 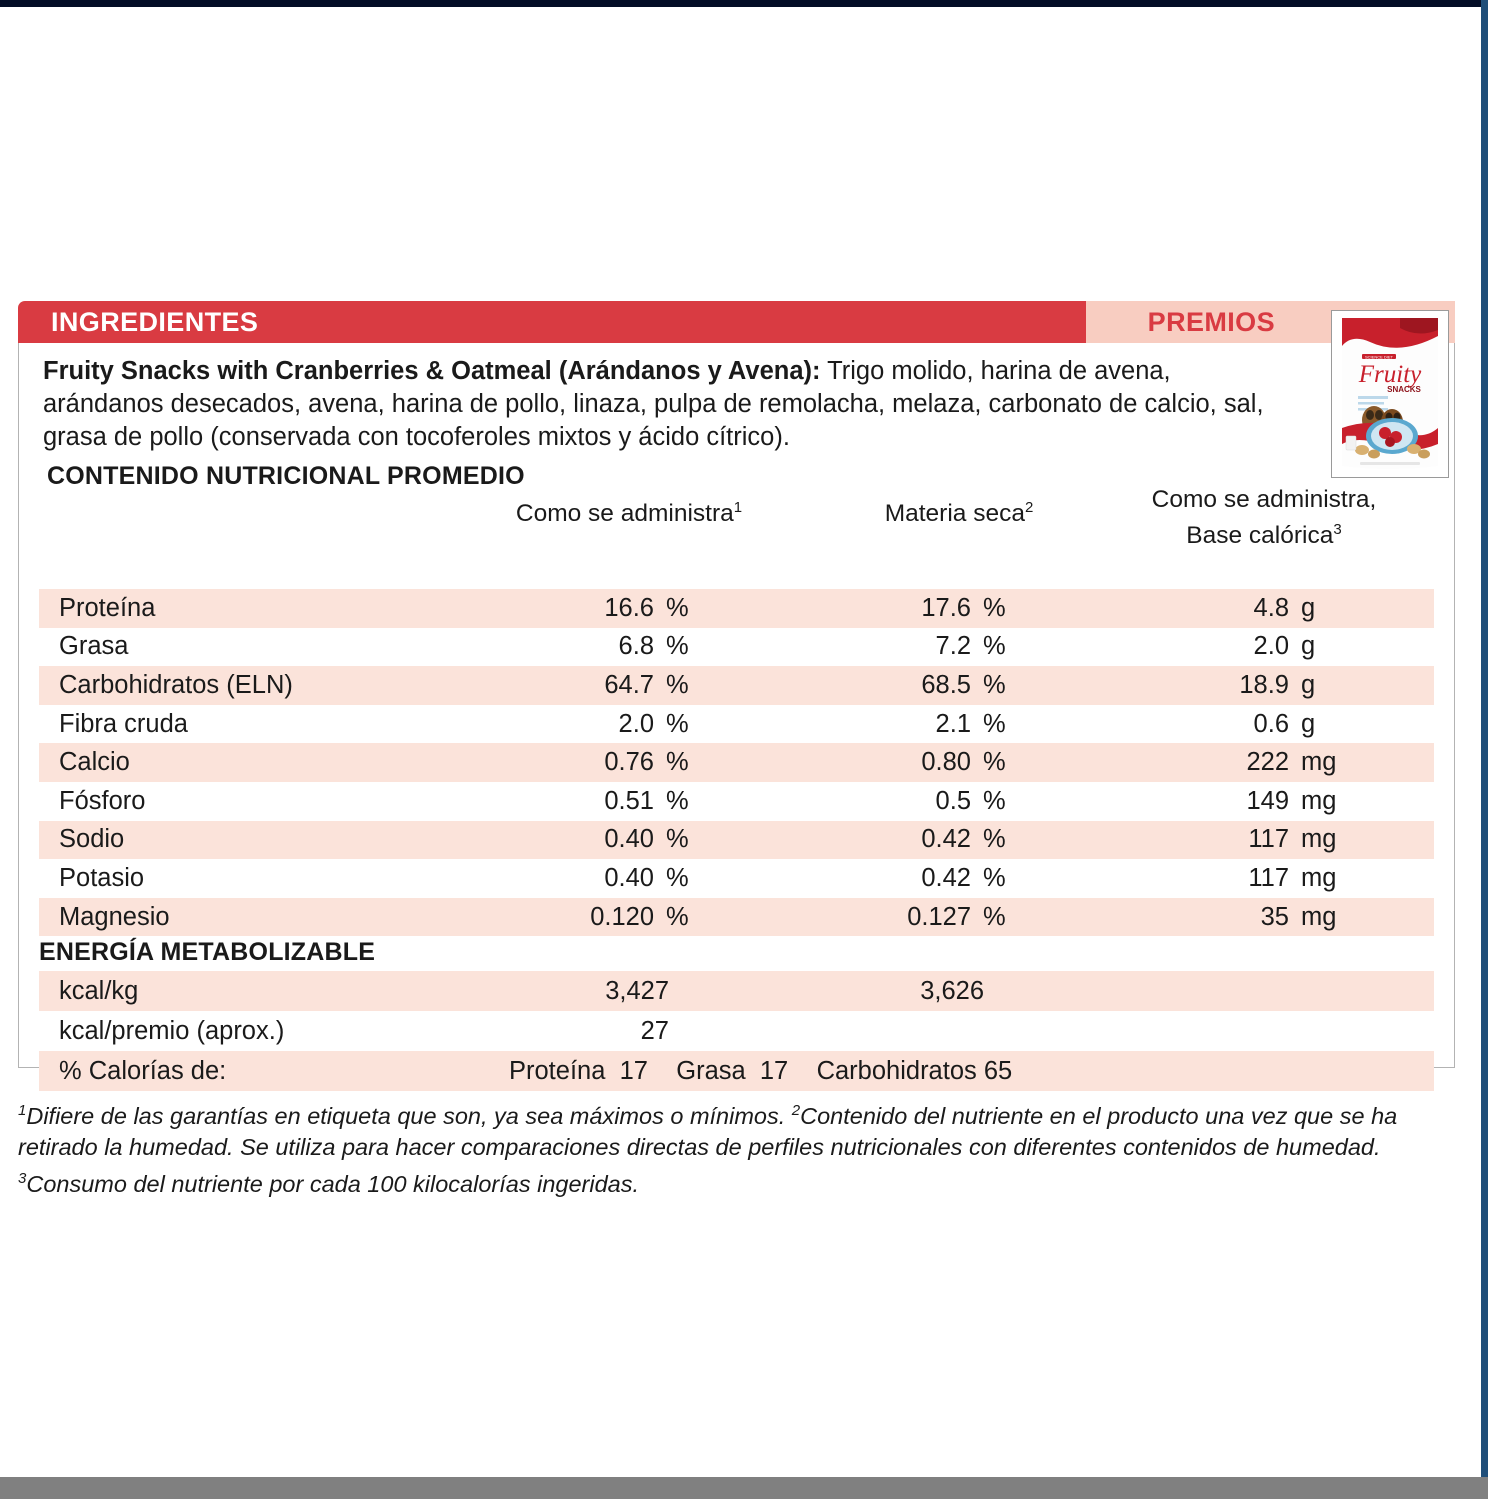 I want to click on nutrient-as-fed-value: 0.51, so click(x=629, y=800).